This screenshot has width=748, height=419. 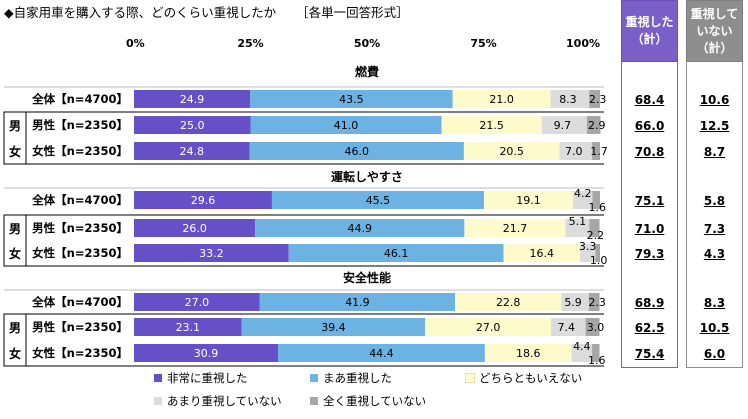 What do you see at coordinates (483, 43) in the screenshot?
I see `x-tick-label: 75%` at bounding box center [483, 43].